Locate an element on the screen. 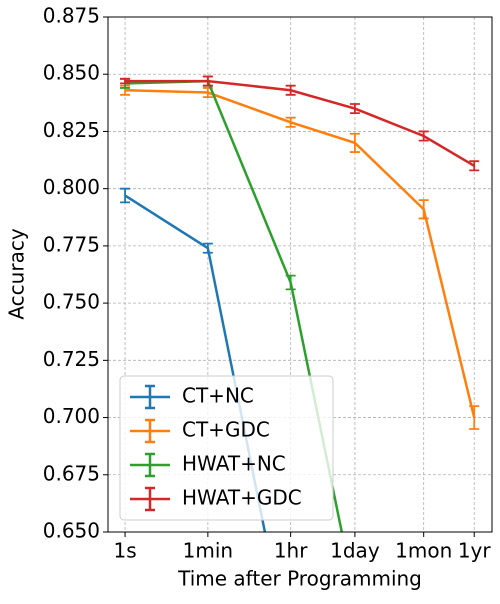  legend: CT+NC CT+GDC HWAT+NC HWAT+GDC is located at coordinates (226, 448).